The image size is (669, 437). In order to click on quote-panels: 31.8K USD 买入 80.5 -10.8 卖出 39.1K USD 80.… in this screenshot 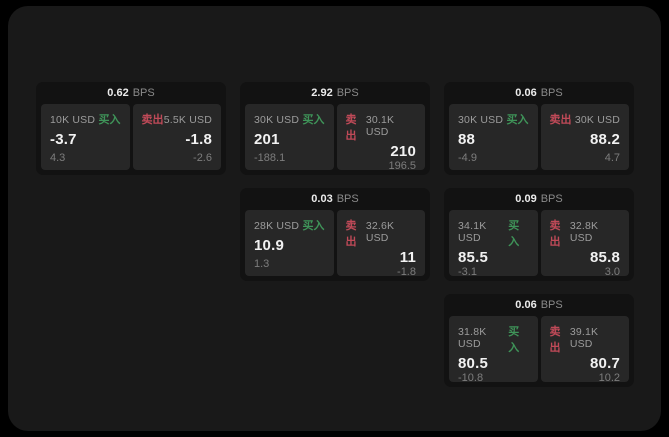, I will do `click(539, 350)`.